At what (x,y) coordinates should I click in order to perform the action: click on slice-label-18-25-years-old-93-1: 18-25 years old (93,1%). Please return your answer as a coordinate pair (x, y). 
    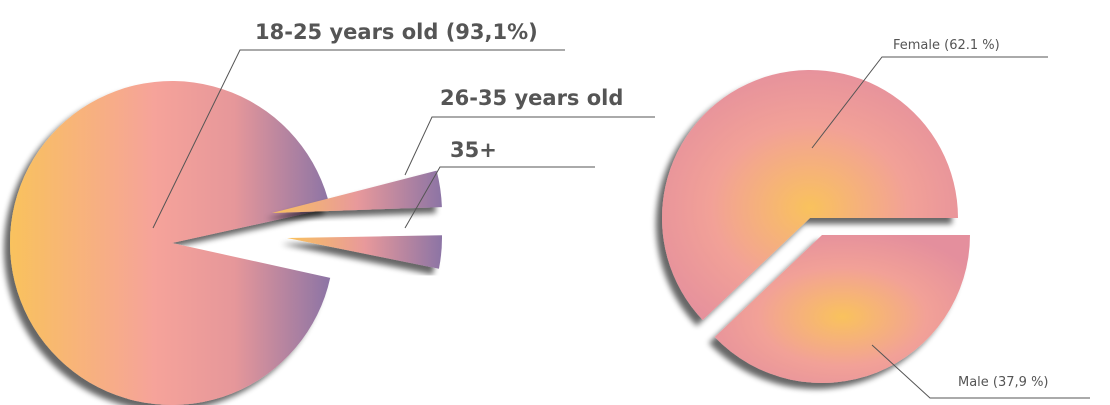
    Looking at the image, I should click on (396, 32).